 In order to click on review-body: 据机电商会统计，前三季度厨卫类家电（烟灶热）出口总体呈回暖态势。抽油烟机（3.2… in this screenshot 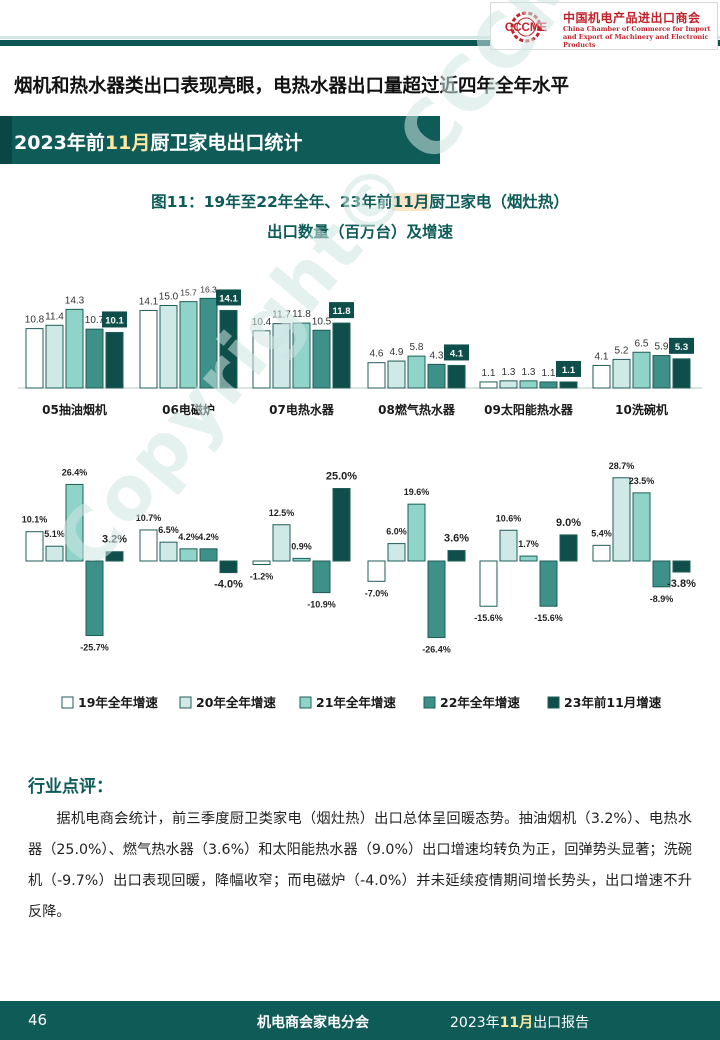, I will do `click(360, 865)`.